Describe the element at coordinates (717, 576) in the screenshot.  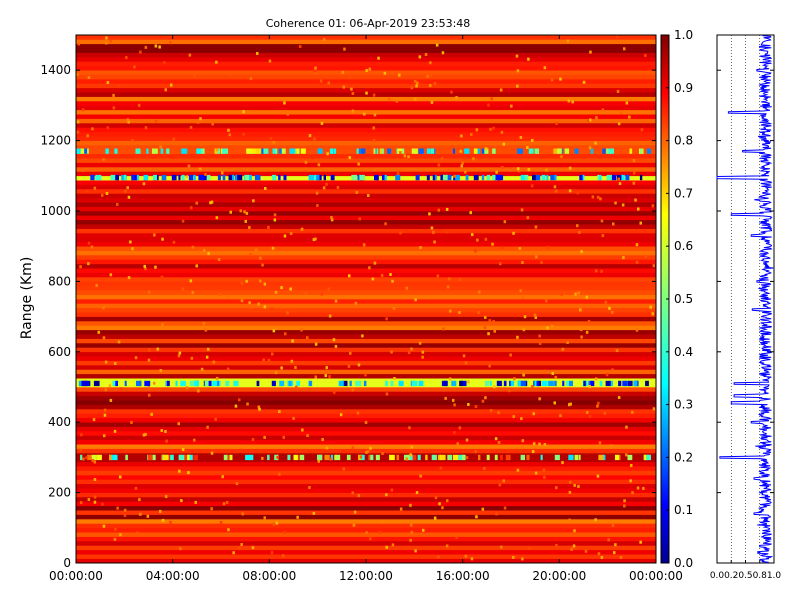
I see `profile-x-tick-label: 0.0` at that location.